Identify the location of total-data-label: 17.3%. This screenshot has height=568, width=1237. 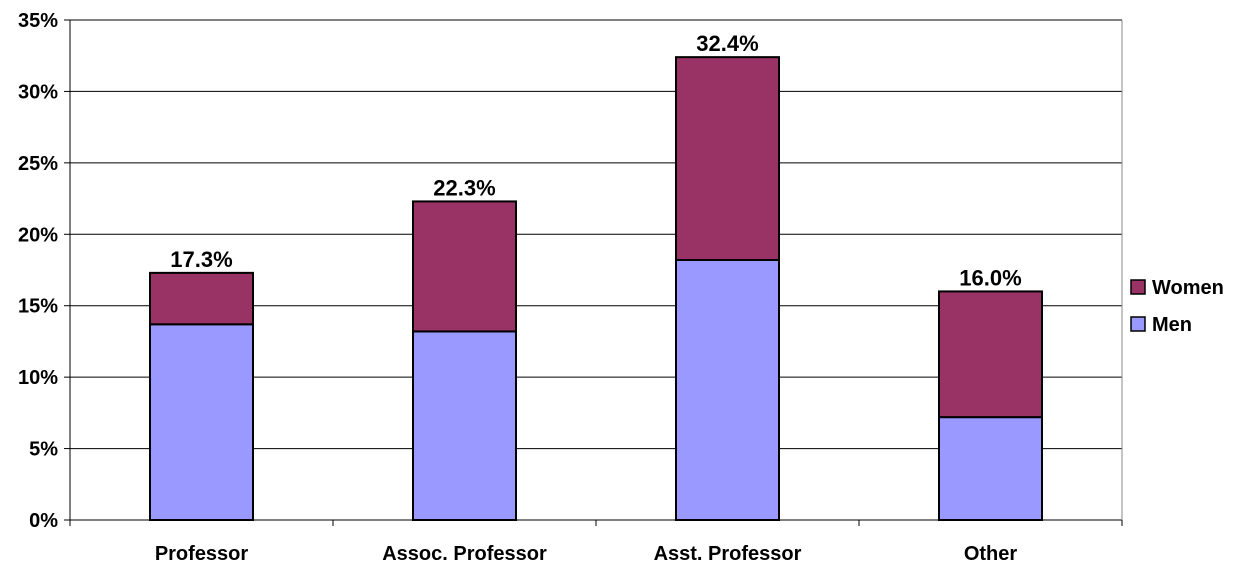
(201, 259).